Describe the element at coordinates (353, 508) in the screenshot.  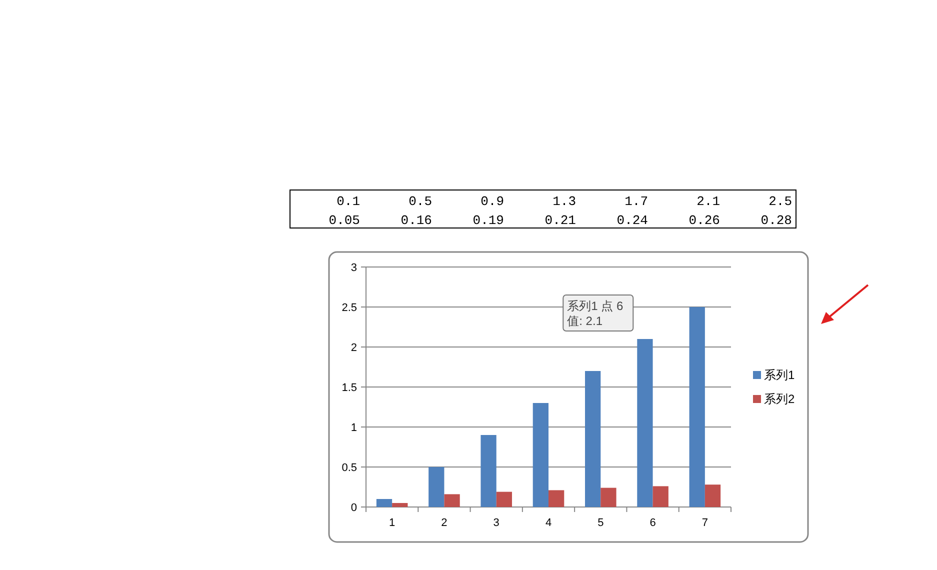
I see `y-tick-label: 0` at that location.